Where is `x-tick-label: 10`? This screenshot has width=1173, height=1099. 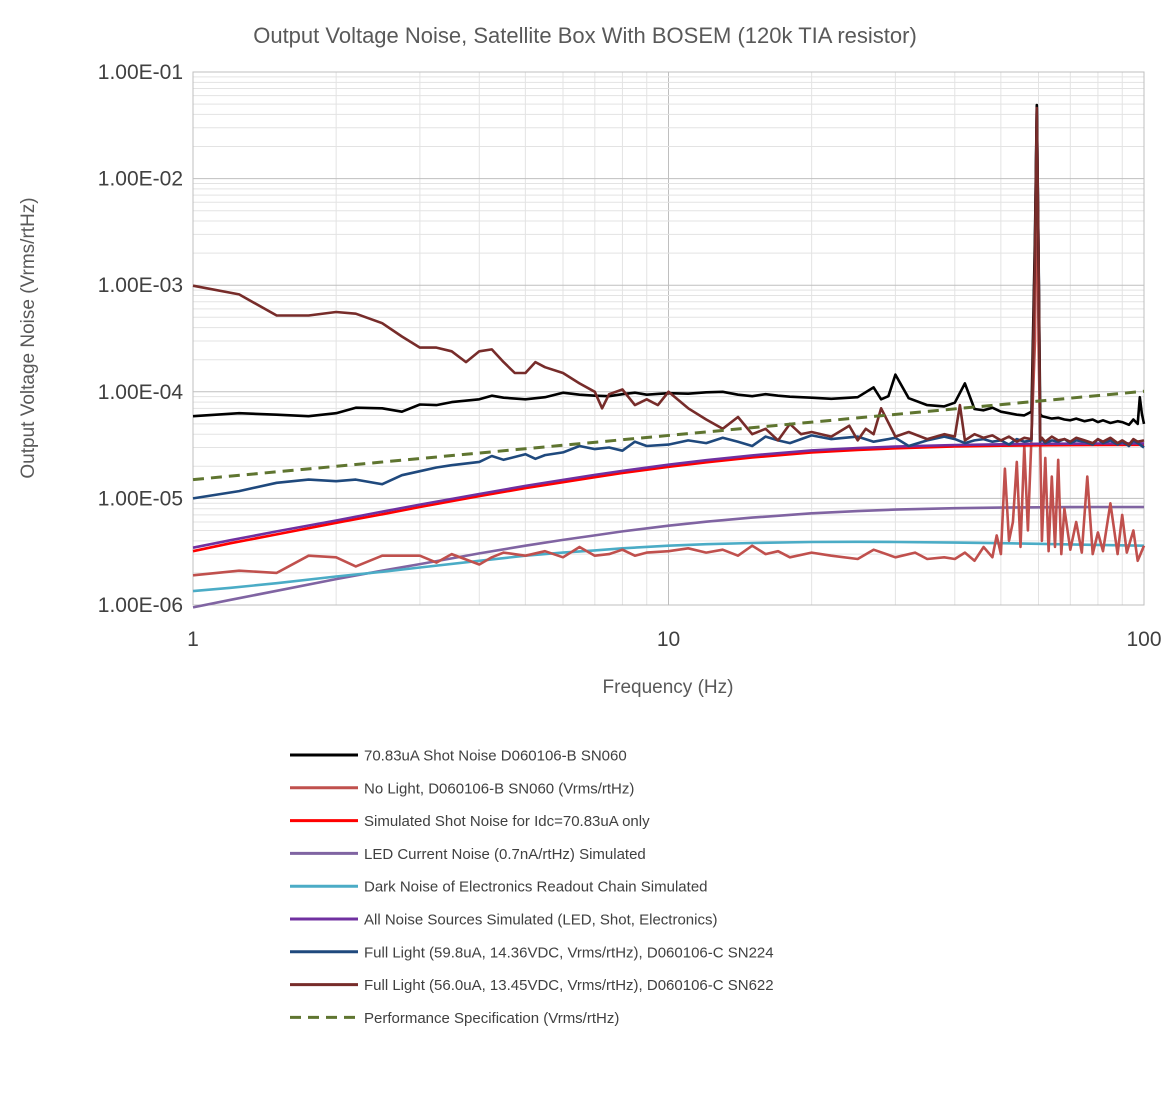
x-tick-label: 10 is located at coordinates (668, 639).